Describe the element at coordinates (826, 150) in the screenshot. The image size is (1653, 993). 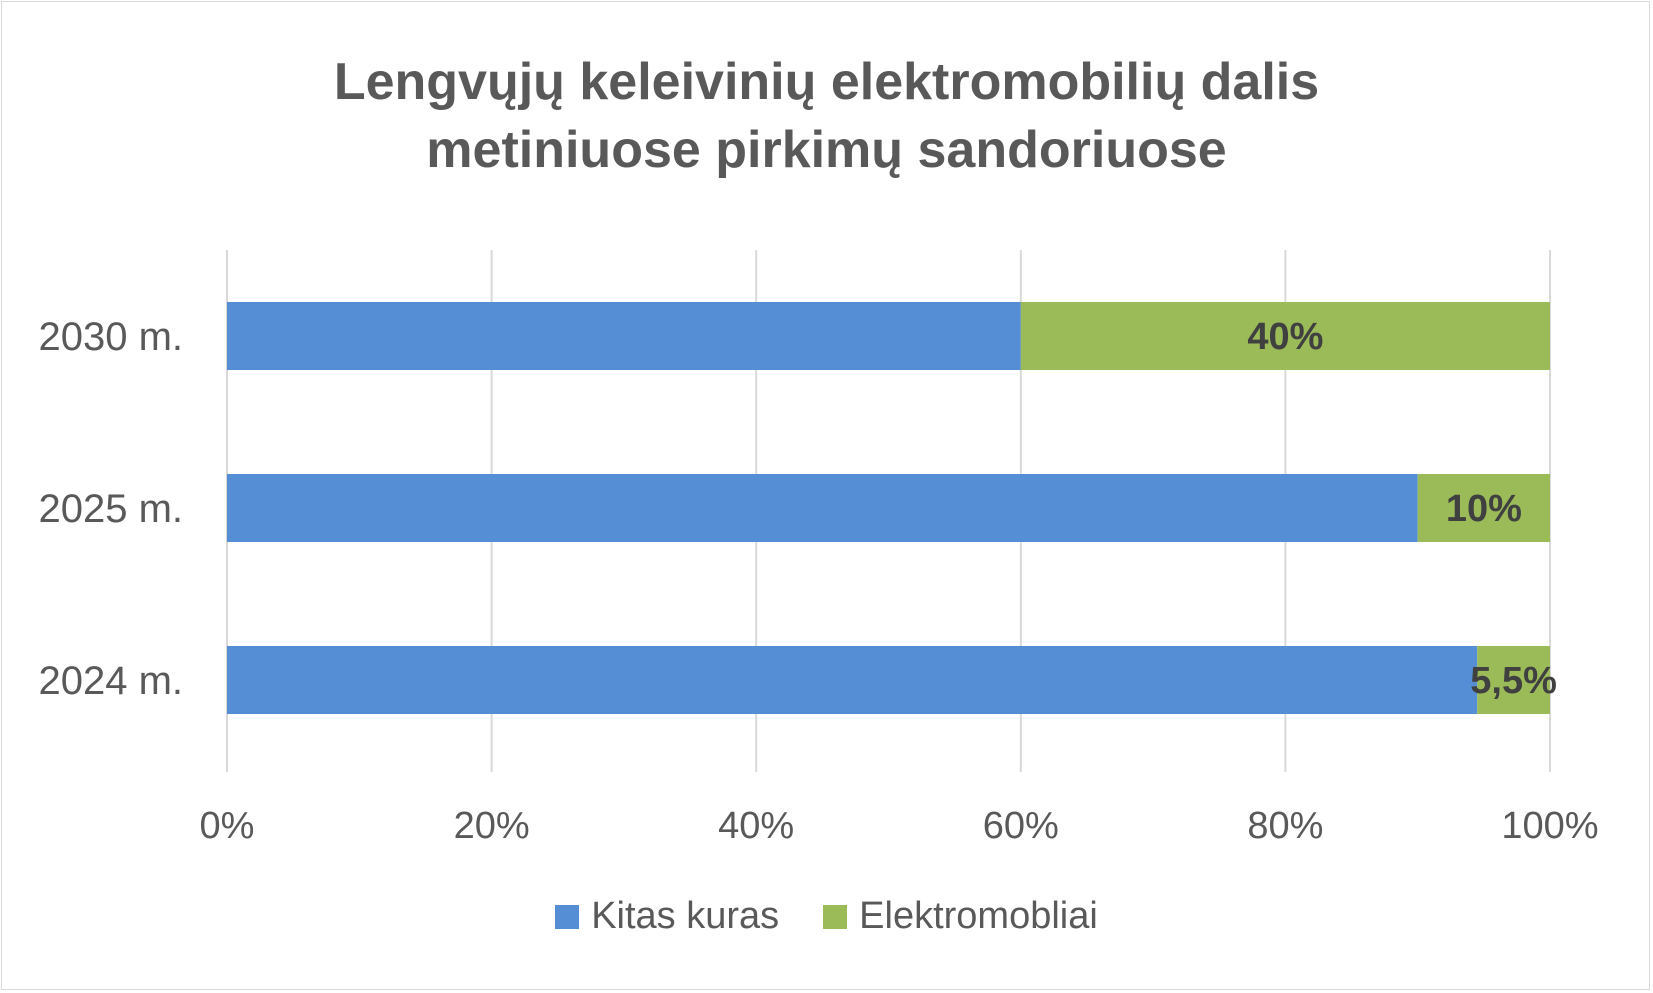
I see `chart-title-line-2: metiniuose pirkimų sandoriuose` at that location.